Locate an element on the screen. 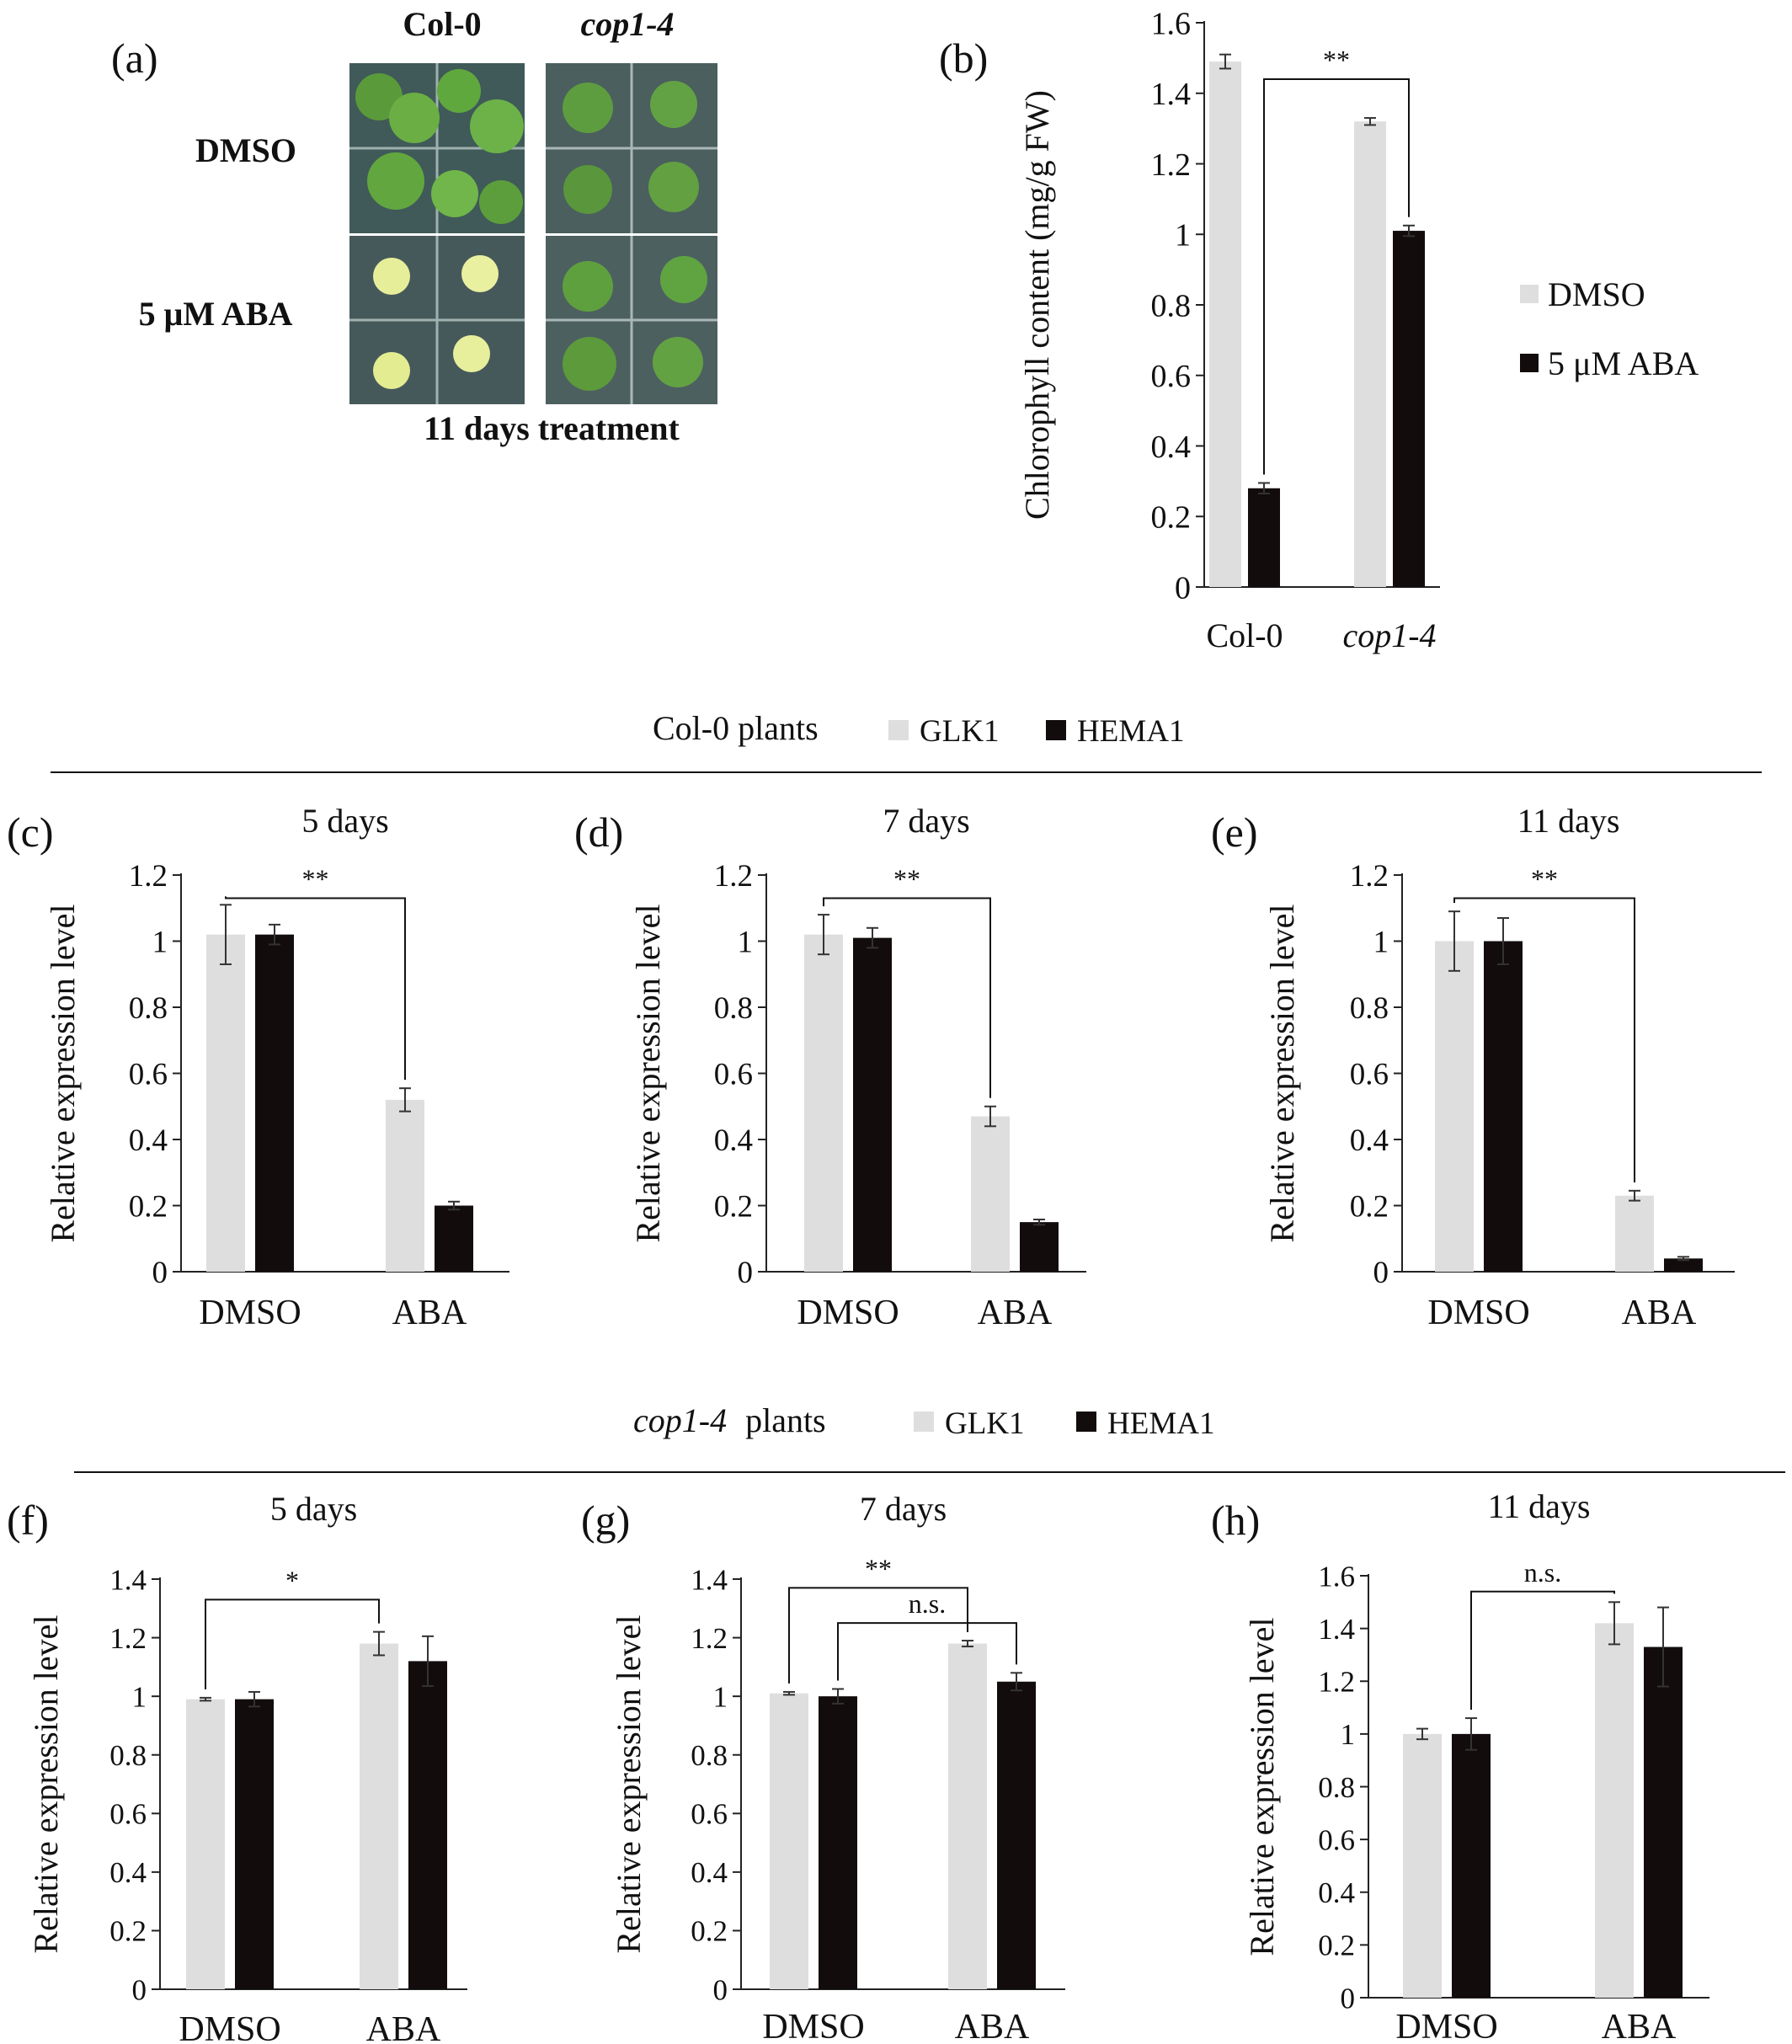 The image size is (1792, 2044). legend-glk1-swatch is located at coordinates (898, 730).